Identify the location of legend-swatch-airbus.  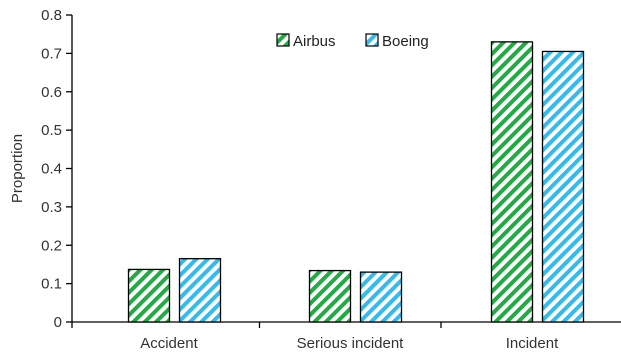
(283, 40).